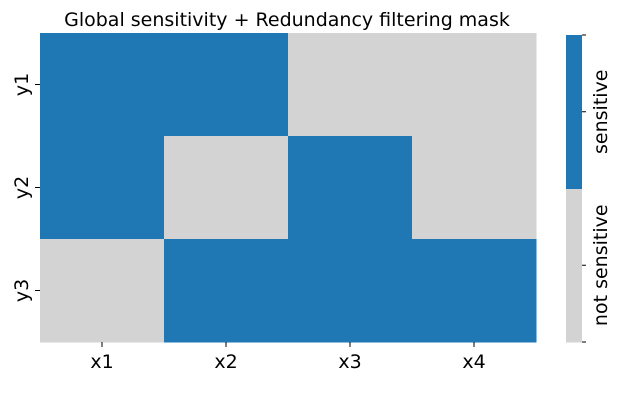  What do you see at coordinates (574, 265) in the screenshot?
I see `colorbar-segment-not-sensitive` at bounding box center [574, 265].